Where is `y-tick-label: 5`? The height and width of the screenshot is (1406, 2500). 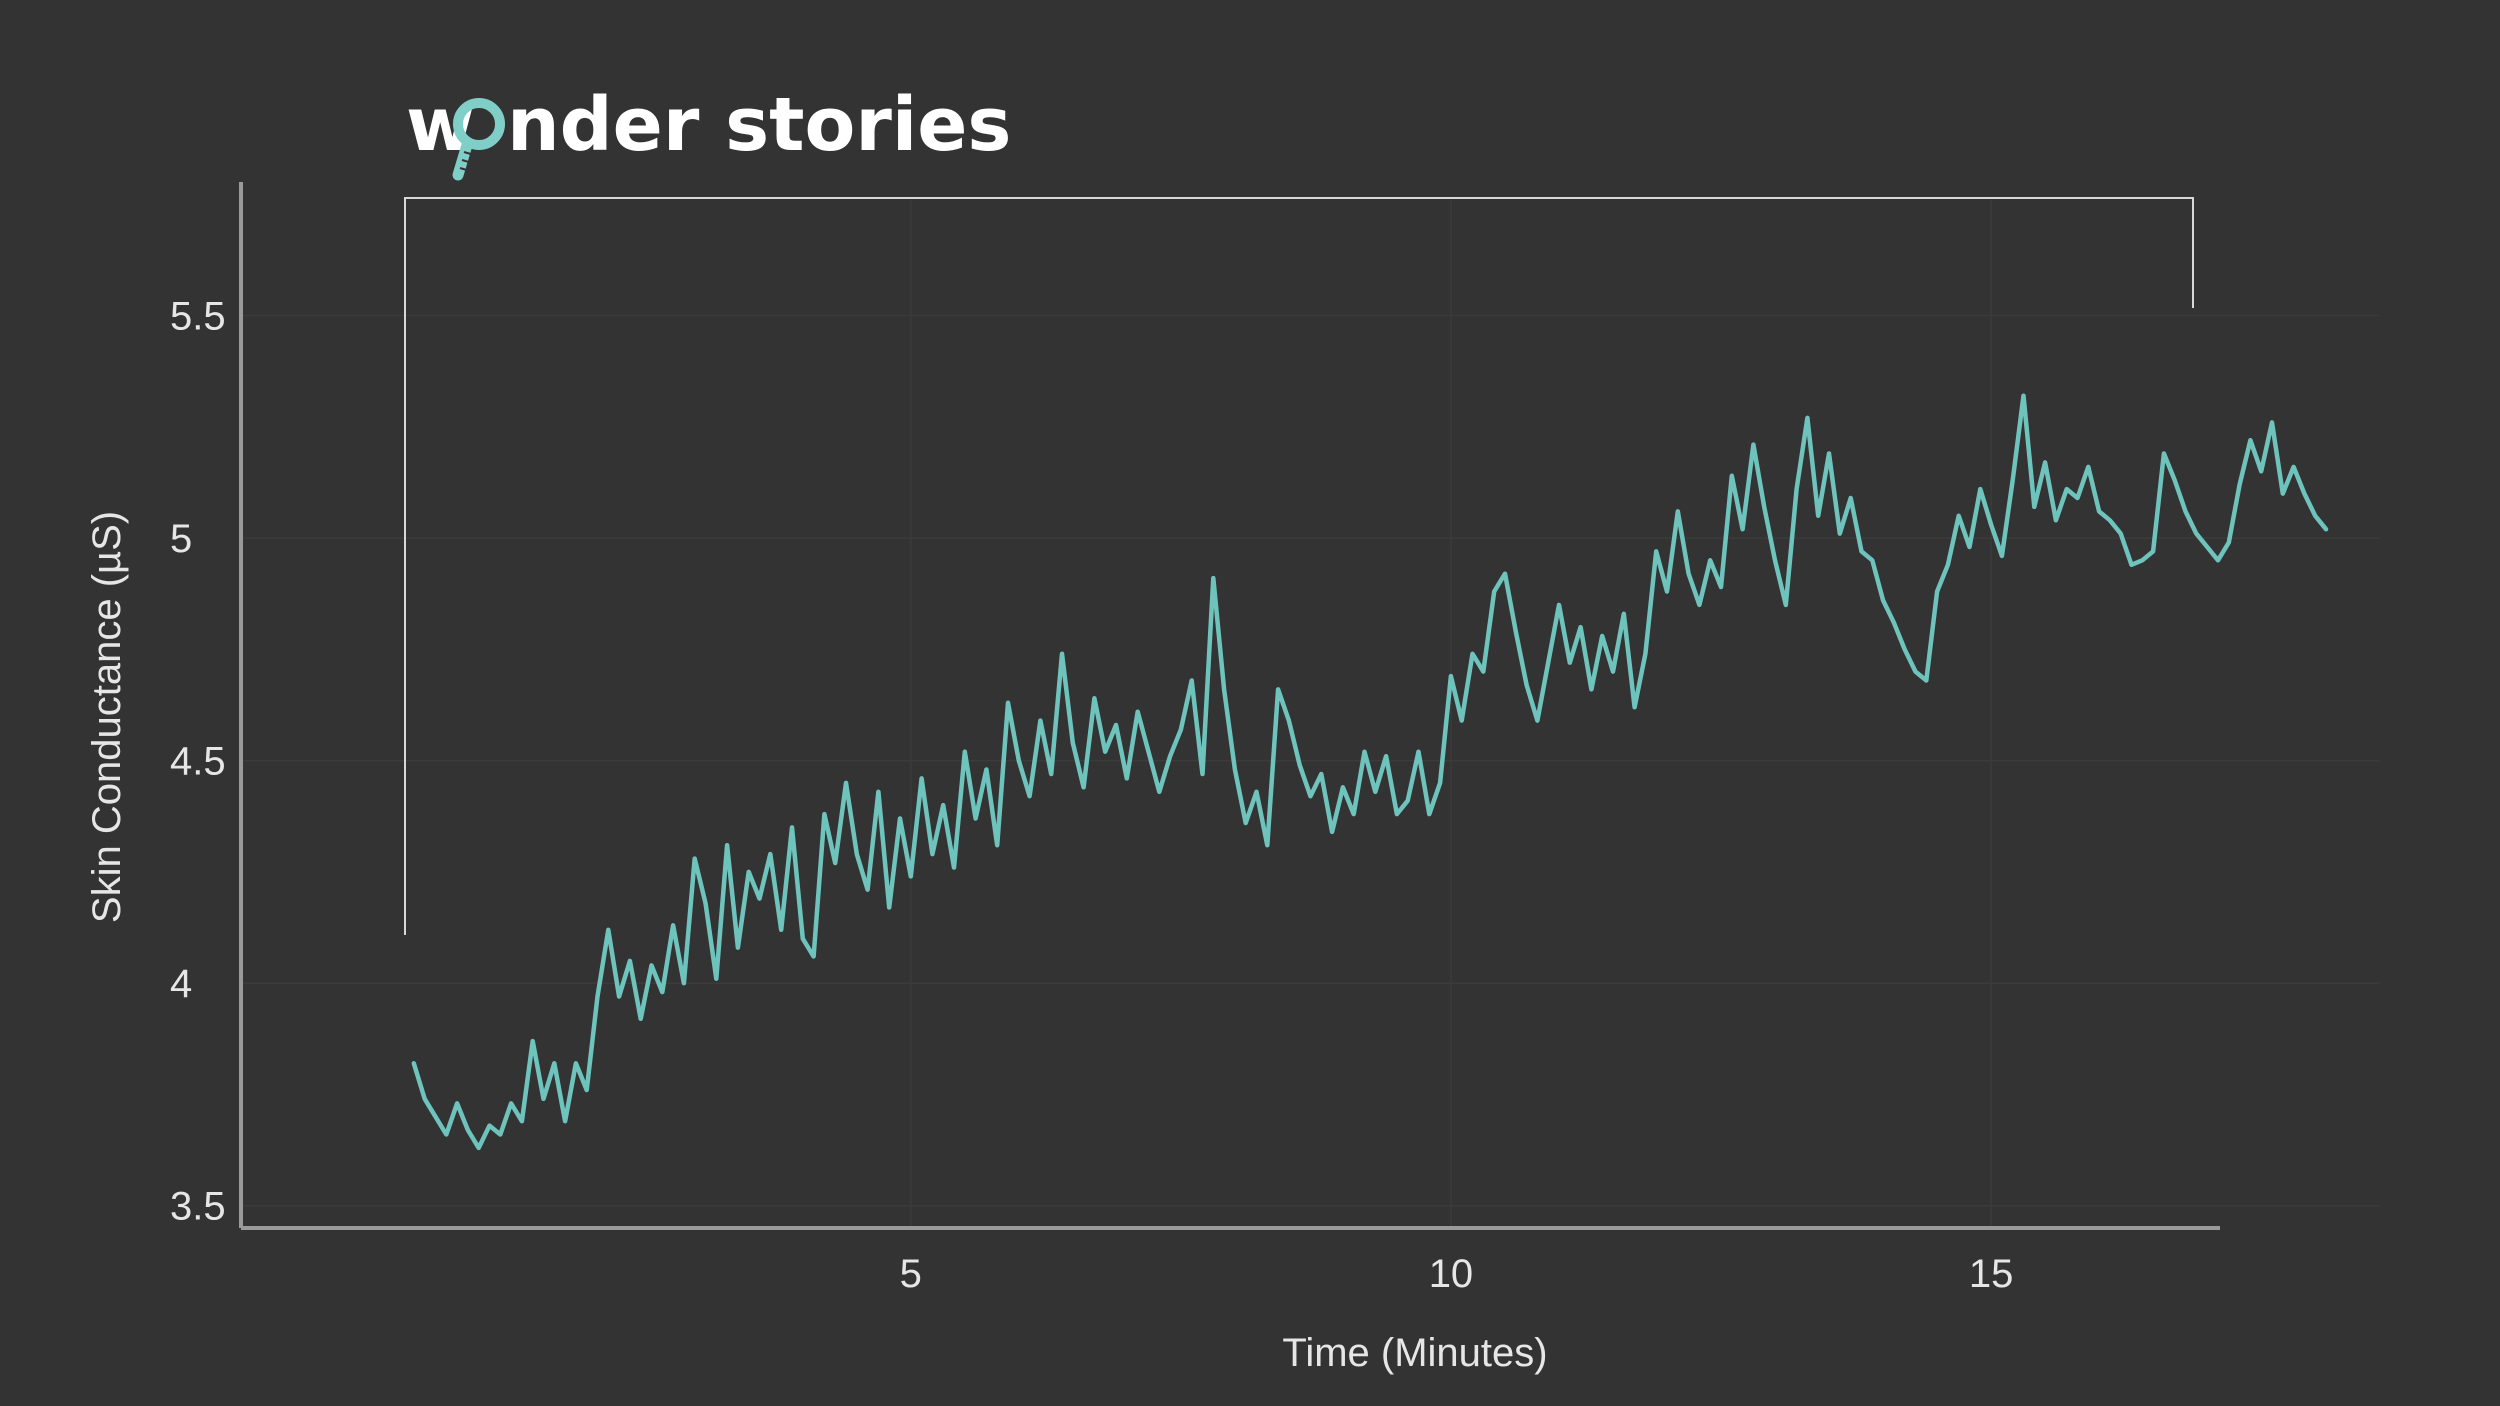 y-tick-label: 5 is located at coordinates (181, 539).